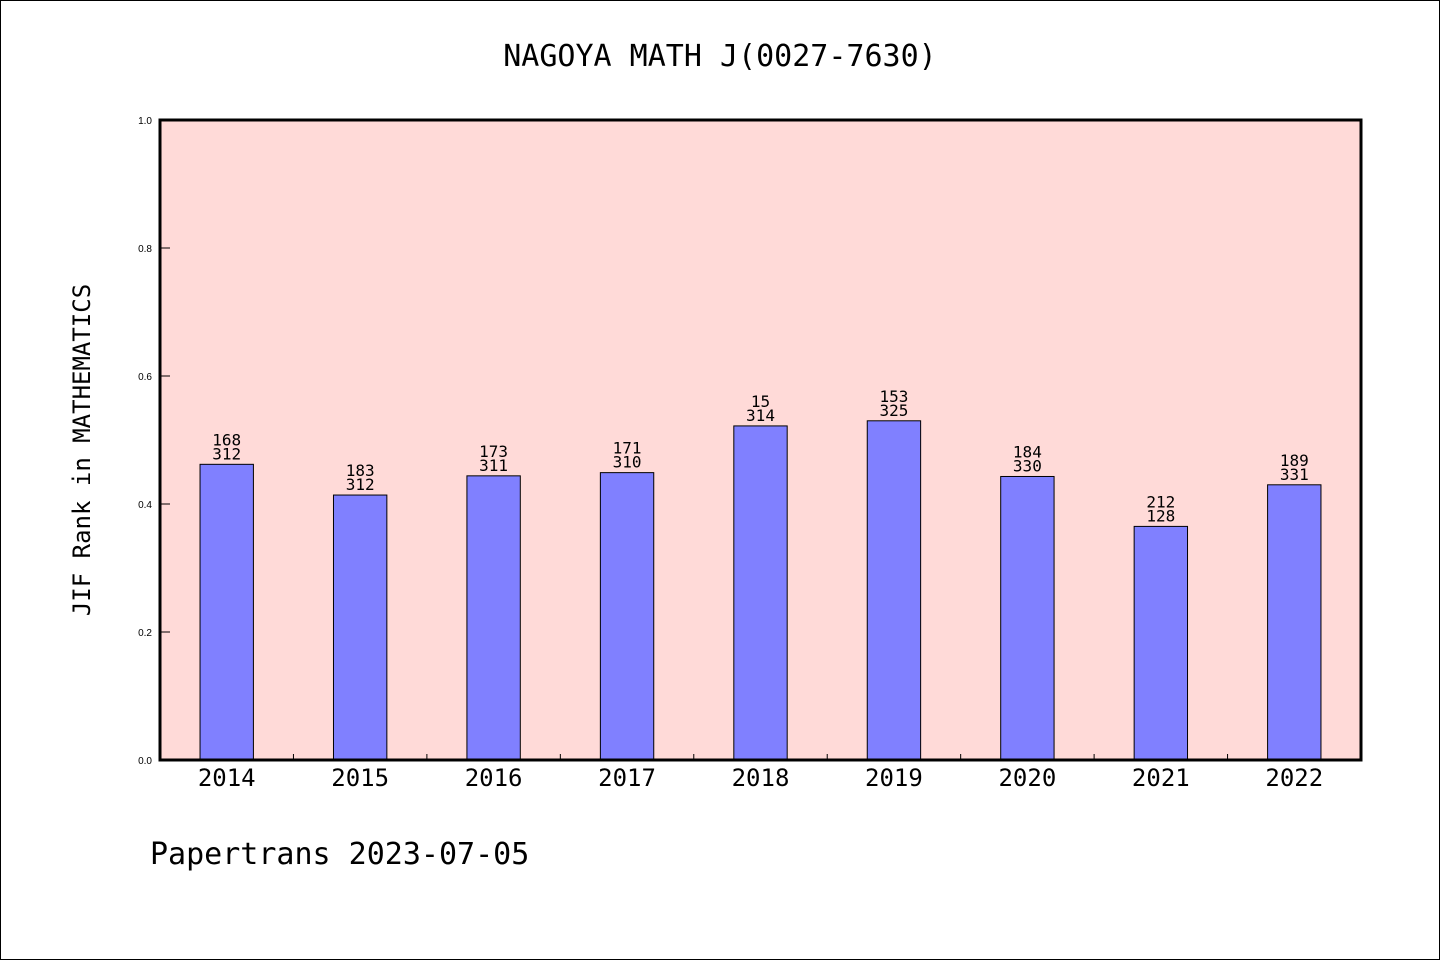 Image resolution: width=1440 pixels, height=960 pixels. What do you see at coordinates (894, 778) in the screenshot?
I see `x-tick-label: 2019` at bounding box center [894, 778].